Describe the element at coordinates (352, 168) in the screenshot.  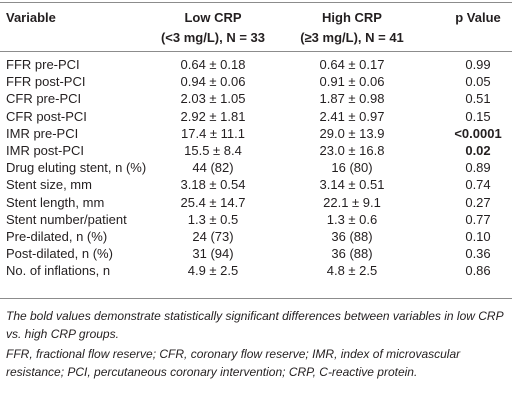
I see `table-cell: 16 (80)` at that location.